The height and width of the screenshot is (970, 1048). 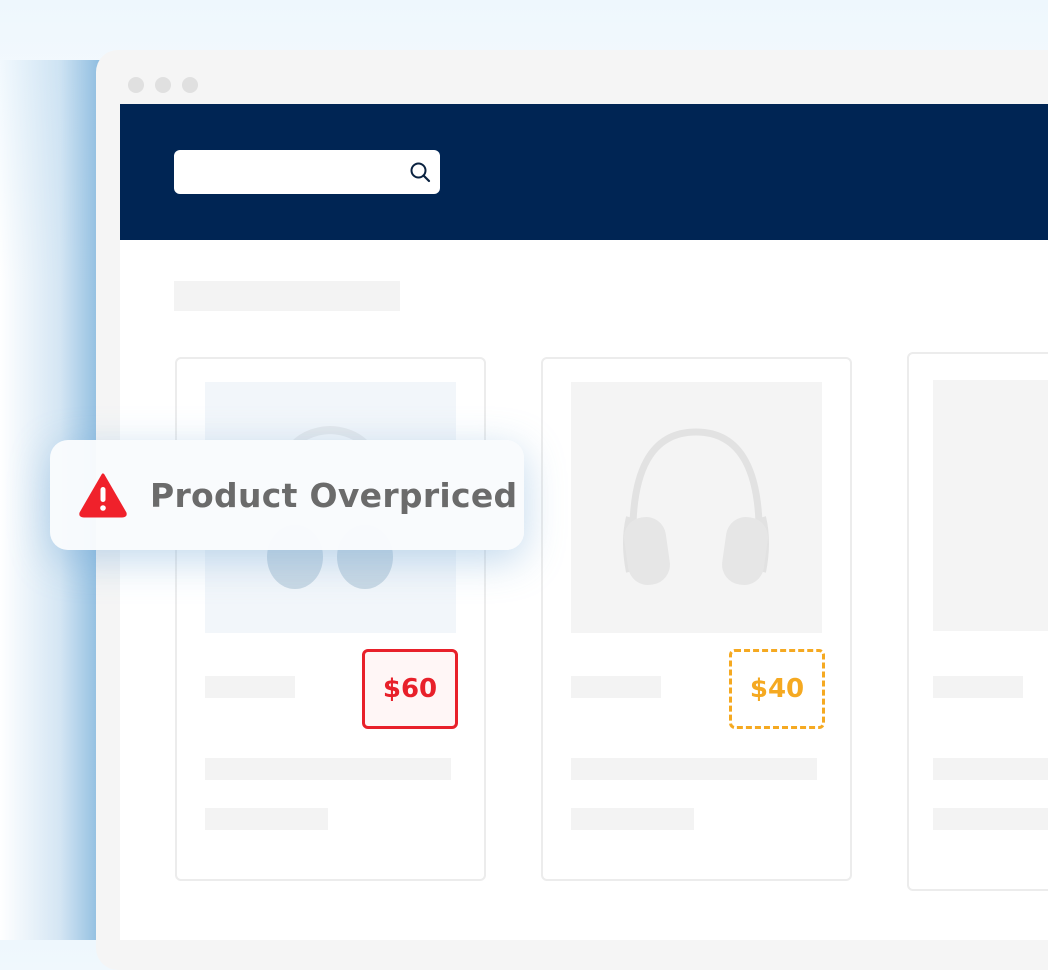 What do you see at coordinates (420, 172) in the screenshot?
I see `search-icon` at bounding box center [420, 172].